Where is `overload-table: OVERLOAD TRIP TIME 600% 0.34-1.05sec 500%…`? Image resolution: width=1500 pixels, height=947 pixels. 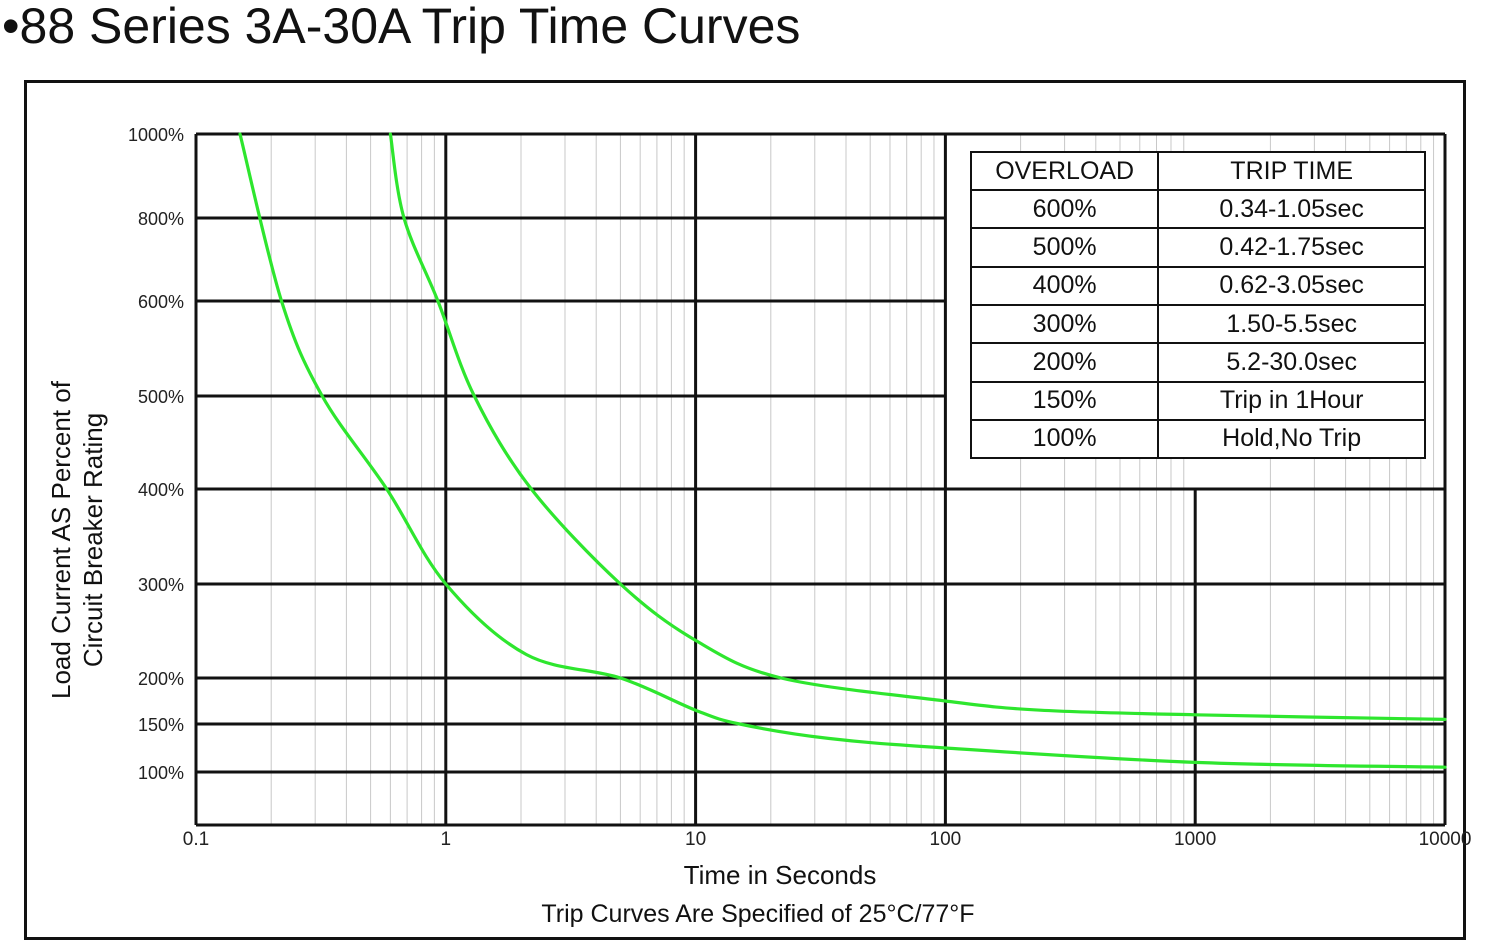 overload-table: OVERLOAD TRIP TIME 600% 0.34-1.05sec 500%… is located at coordinates (1198, 305).